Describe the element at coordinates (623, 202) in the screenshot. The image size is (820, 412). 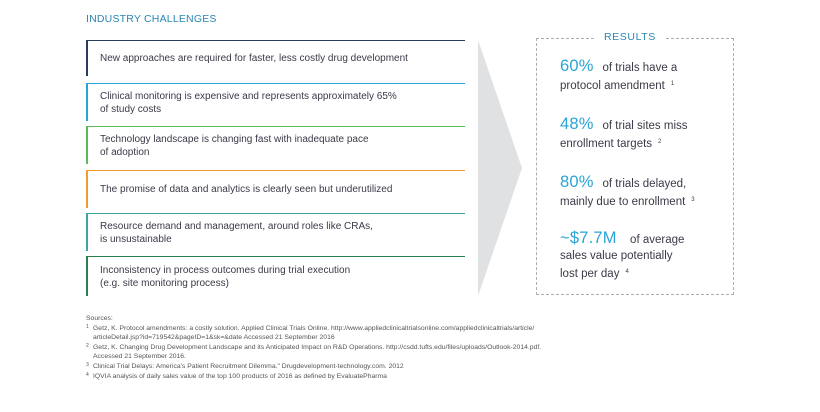
I see `result-text-line2: mainly due to enrollment` at that location.